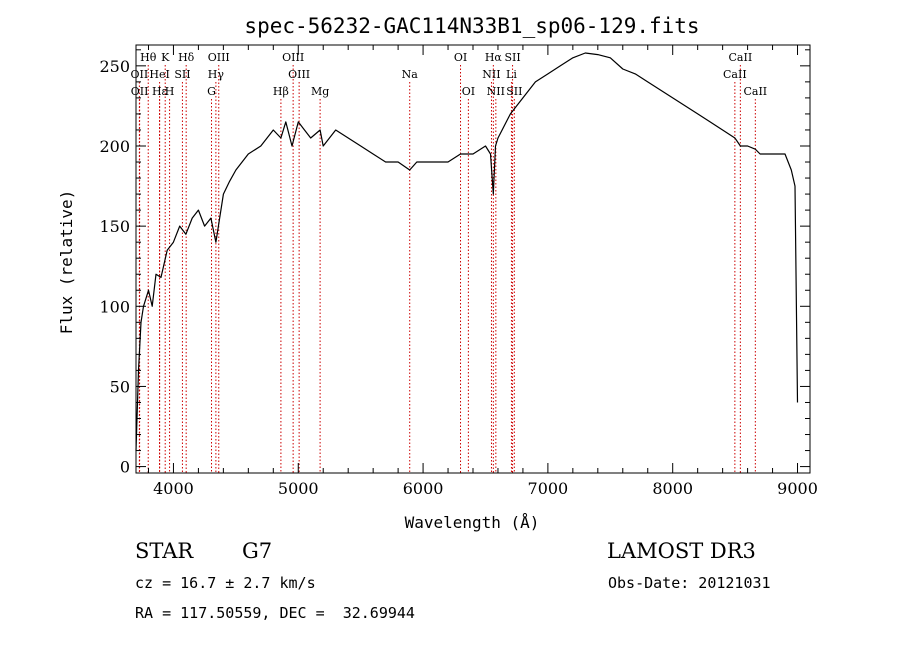 This screenshot has height=649, width=900. I want to click on x-tick-label: 5000, so click(298, 488).